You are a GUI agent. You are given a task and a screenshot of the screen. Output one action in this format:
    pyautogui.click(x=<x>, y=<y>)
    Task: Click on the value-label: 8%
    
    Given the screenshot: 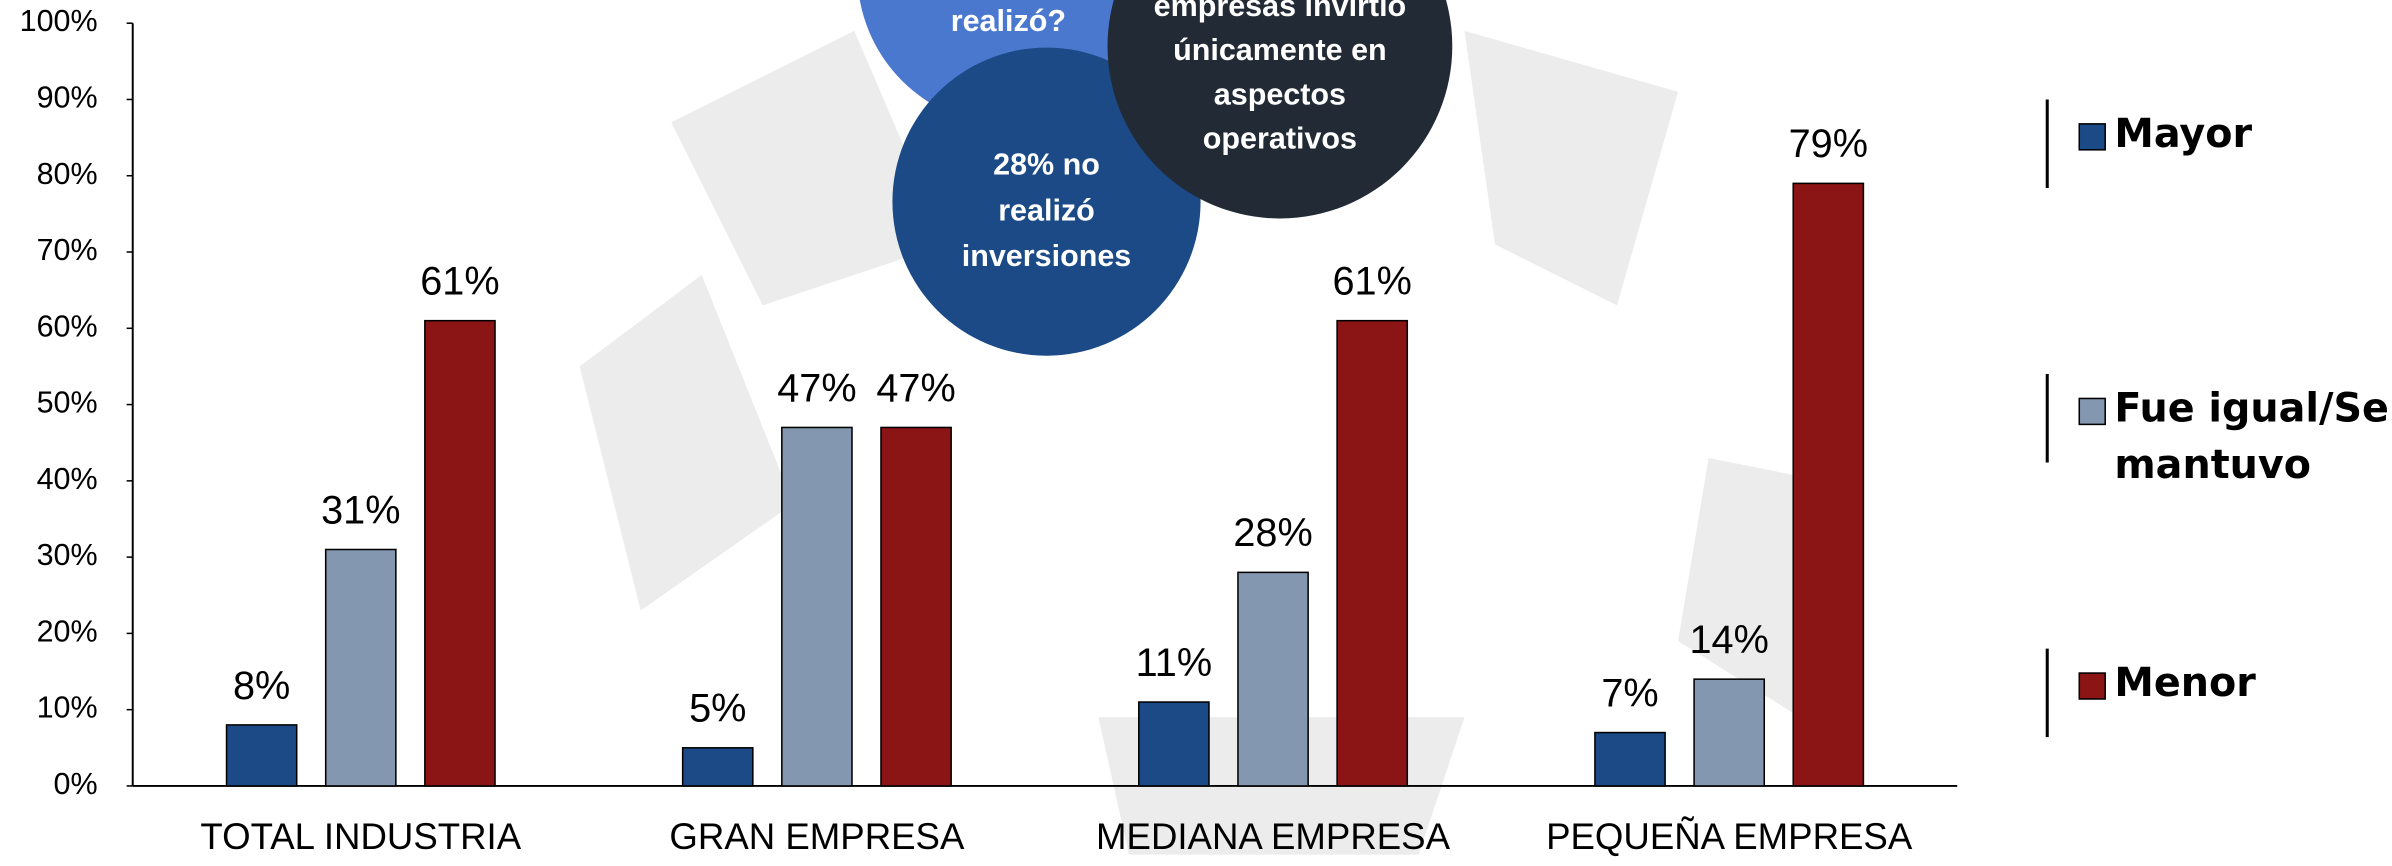 What is the action you would take?
    pyautogui.click(x=261, y=686)
    